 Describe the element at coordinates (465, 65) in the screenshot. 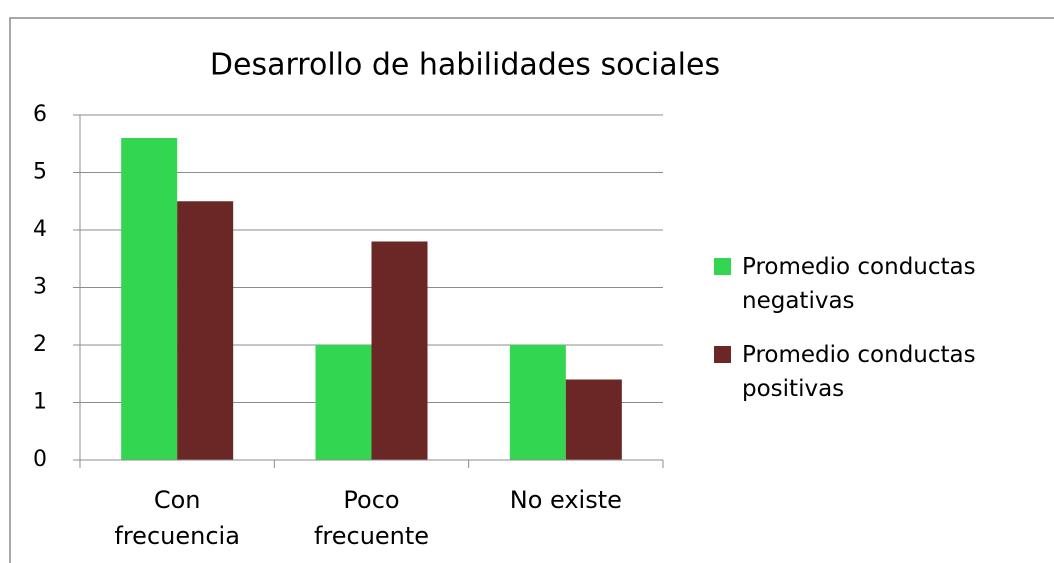

I see `chart-title: Desarrollo de habilidades sociales` at that location.